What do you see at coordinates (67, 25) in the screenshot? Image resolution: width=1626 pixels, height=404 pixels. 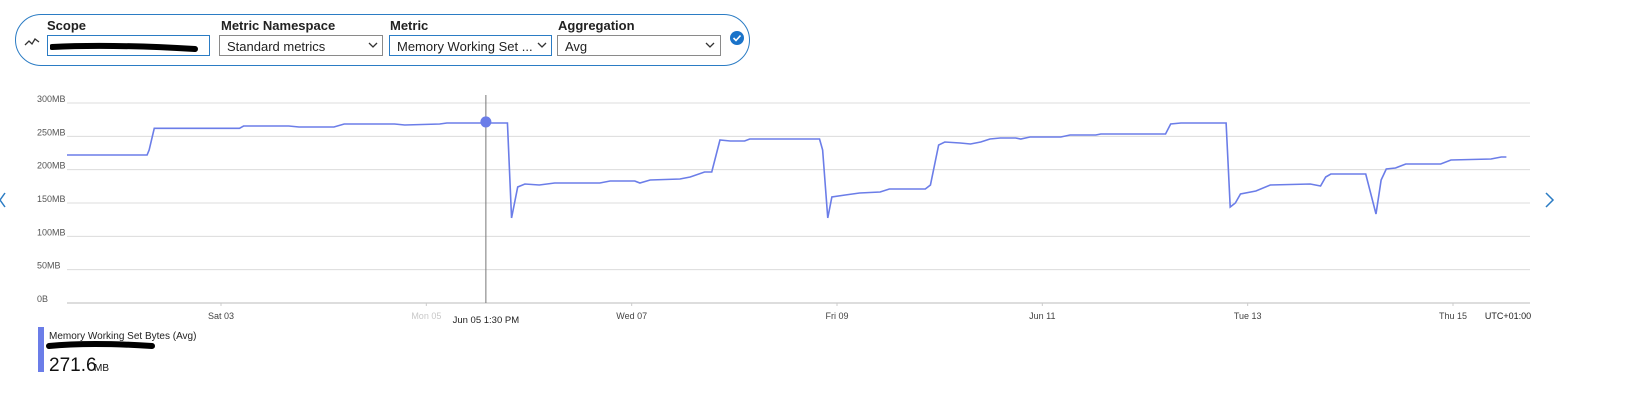 I see `field-label: Scope` at bounding box center [67, 25].